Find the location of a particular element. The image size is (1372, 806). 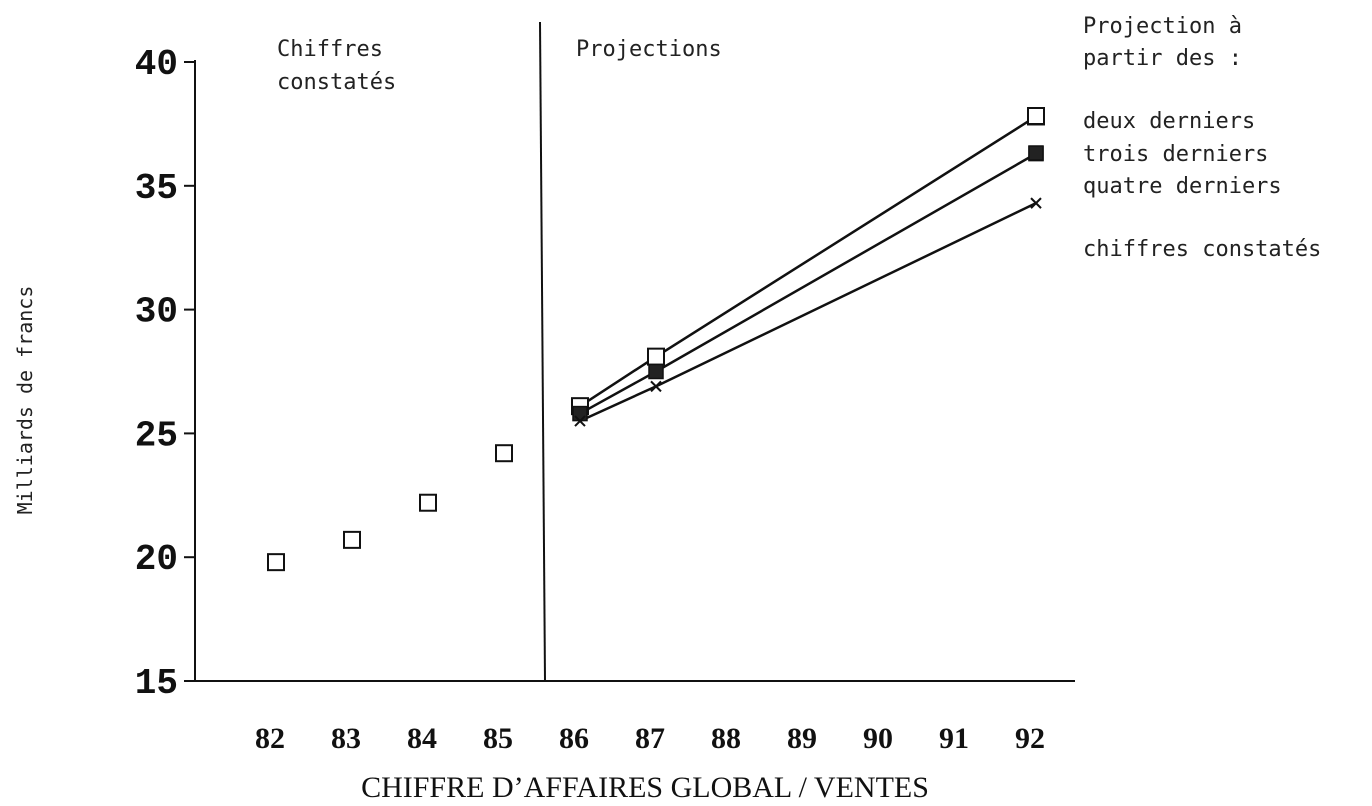

legend-entry-trois-derniers: trois derniers is located at coordinates (1175, 154).